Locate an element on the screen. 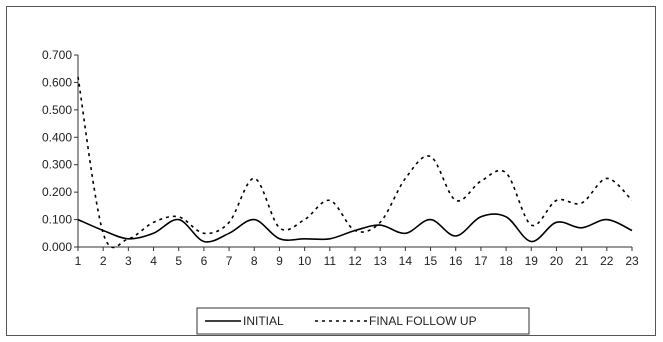  y-tick-label: 0.100 is located at coordinates (57, 220).